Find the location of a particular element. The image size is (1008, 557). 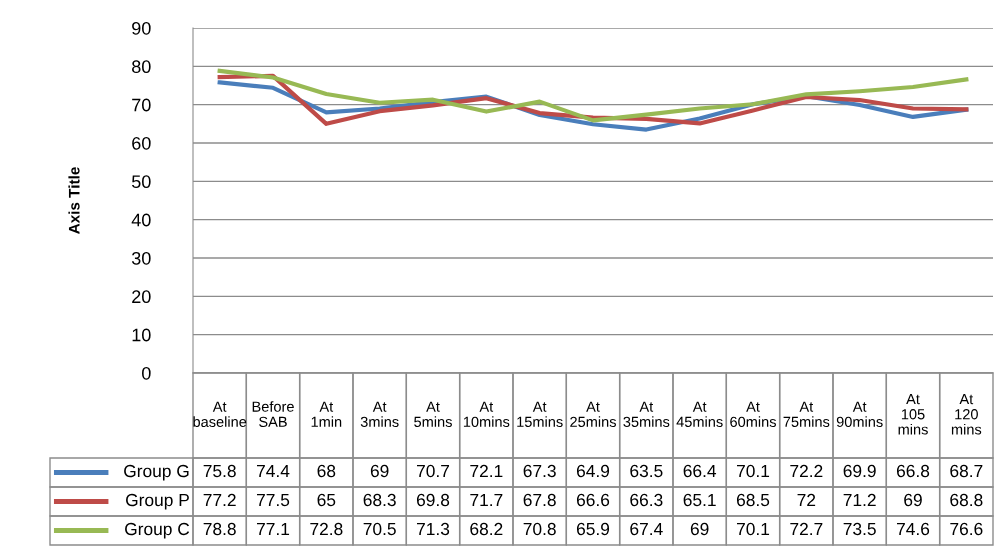

data-label: 74.6 is located at coordinates (913, 529).